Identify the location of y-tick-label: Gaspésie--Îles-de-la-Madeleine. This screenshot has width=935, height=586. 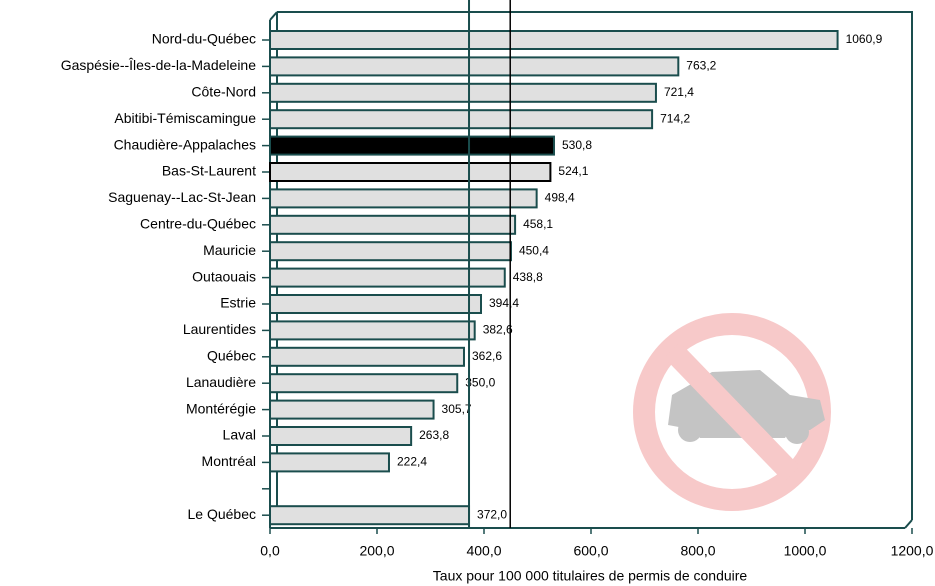
(159, 65).